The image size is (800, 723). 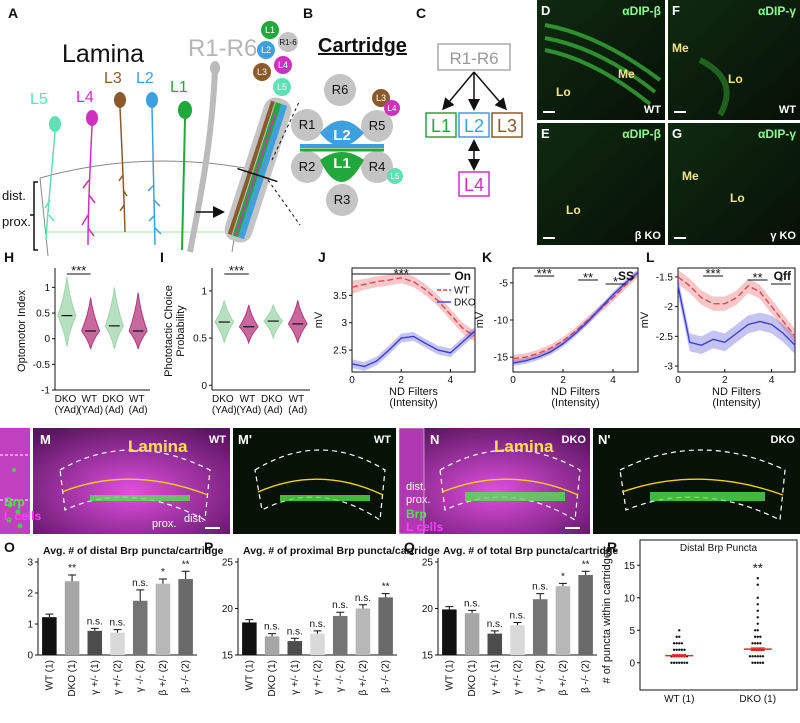 I want to click on panel-letter: R, so click(x=612, y=547).